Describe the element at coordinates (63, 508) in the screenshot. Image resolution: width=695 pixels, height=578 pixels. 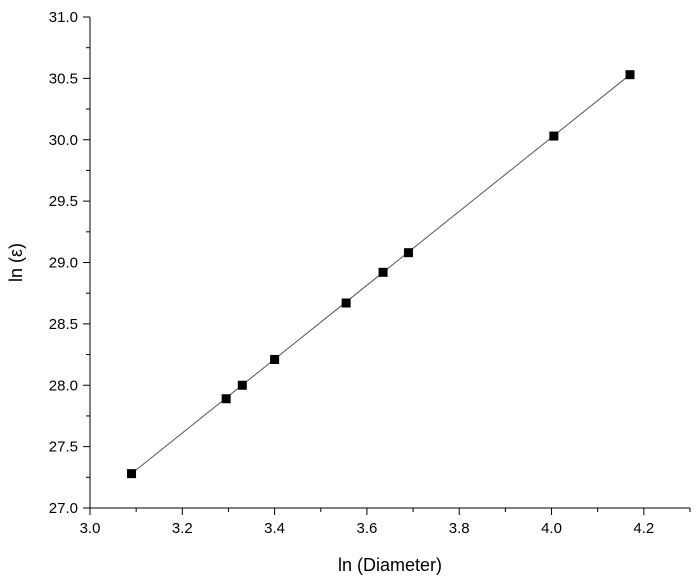
I see `y-tick-label: 27.0` at that location.